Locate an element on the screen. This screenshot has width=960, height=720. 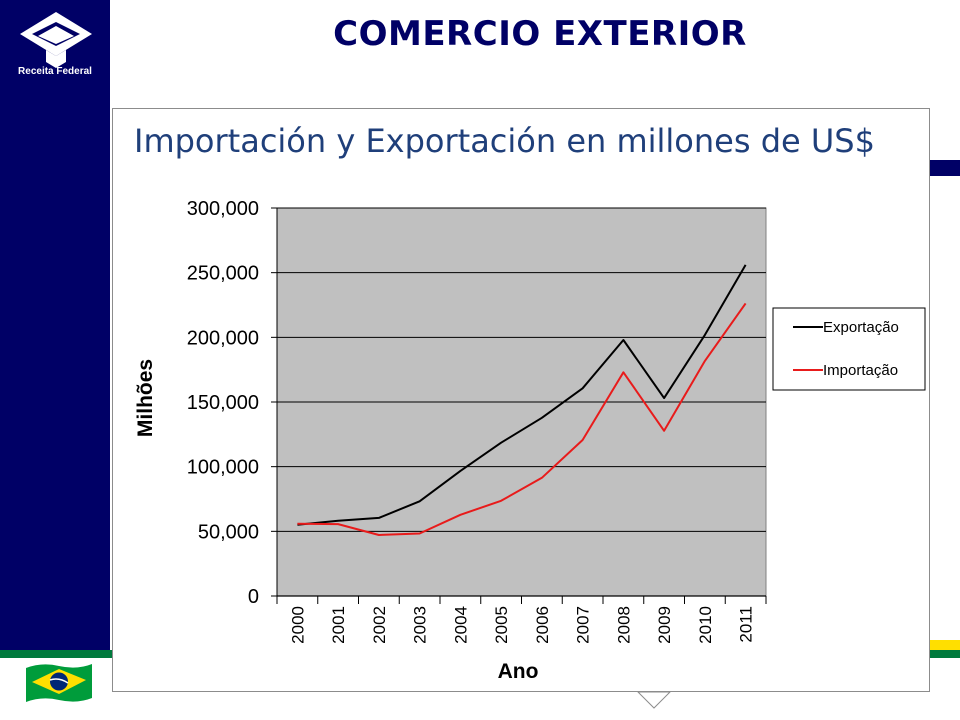
x-tick-label: 2005 is located at coordinates (501, 625).